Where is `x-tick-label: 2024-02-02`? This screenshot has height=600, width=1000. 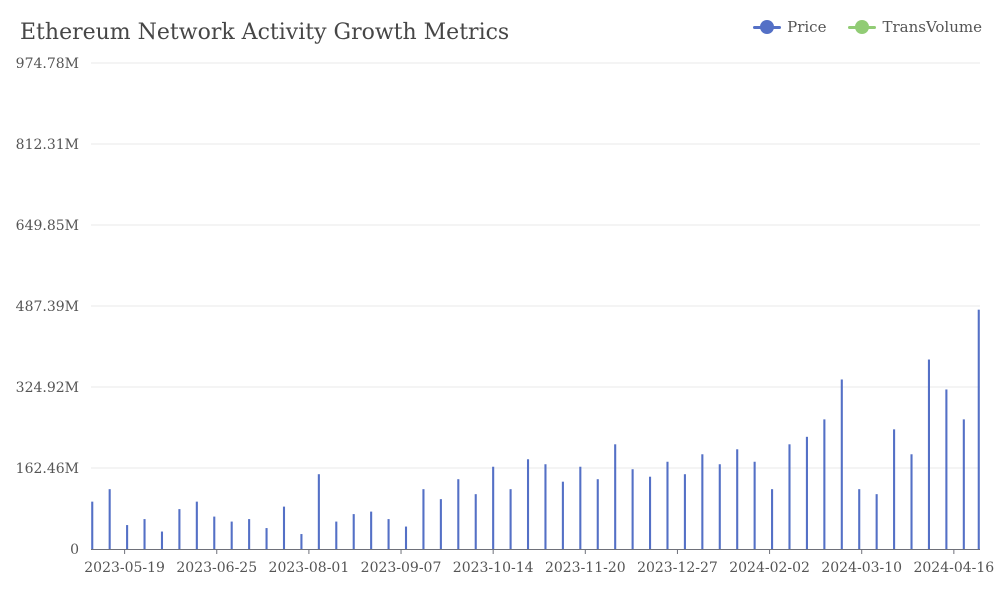 x-tick-label: 2024-02-02 is located at coordinates (769, 568).